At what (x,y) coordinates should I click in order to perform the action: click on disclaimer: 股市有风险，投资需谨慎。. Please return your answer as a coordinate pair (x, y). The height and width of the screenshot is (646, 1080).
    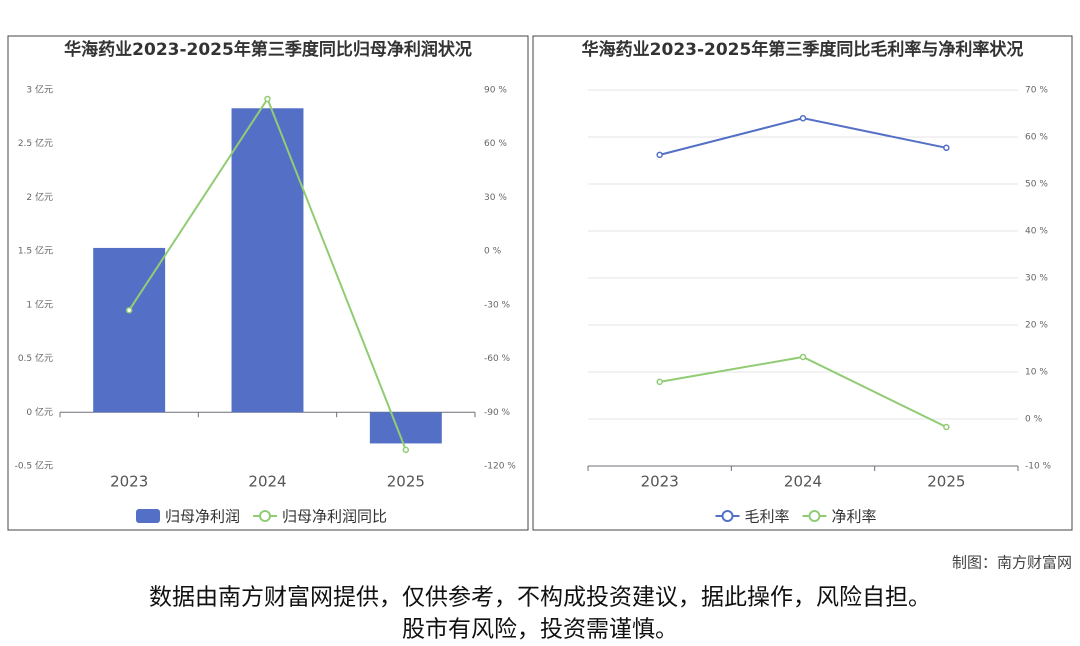
    Looking at the image, I should click on (540, 630).